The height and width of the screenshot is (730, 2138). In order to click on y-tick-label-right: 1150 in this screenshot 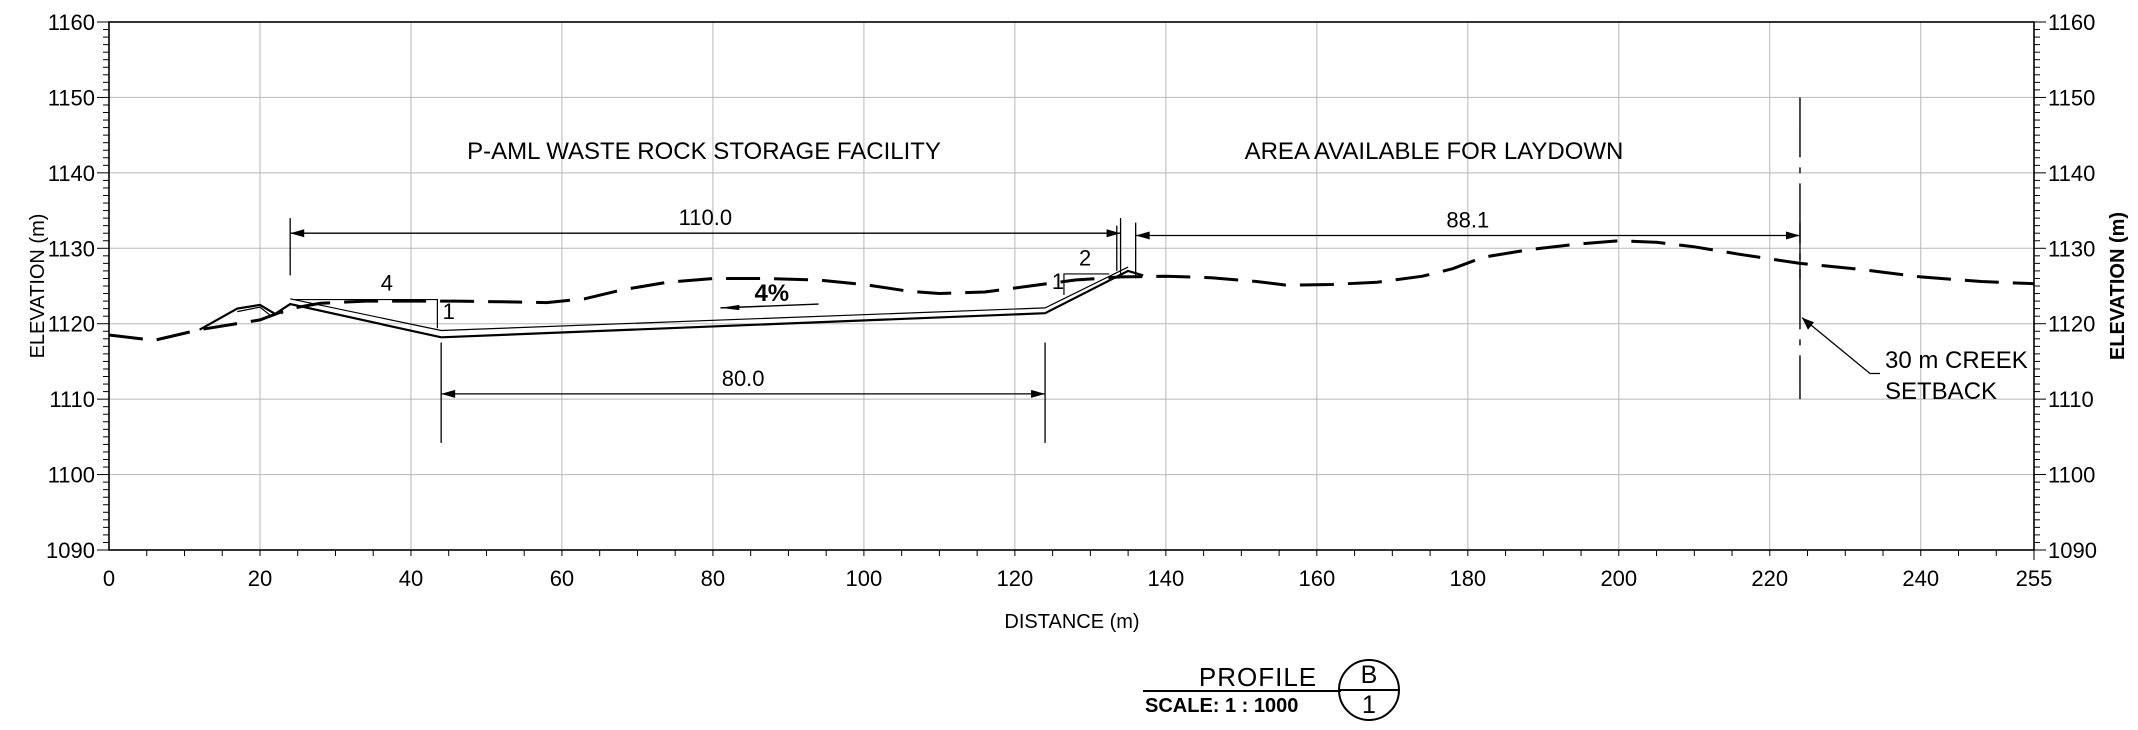, I will do `click(2071, 97)`.